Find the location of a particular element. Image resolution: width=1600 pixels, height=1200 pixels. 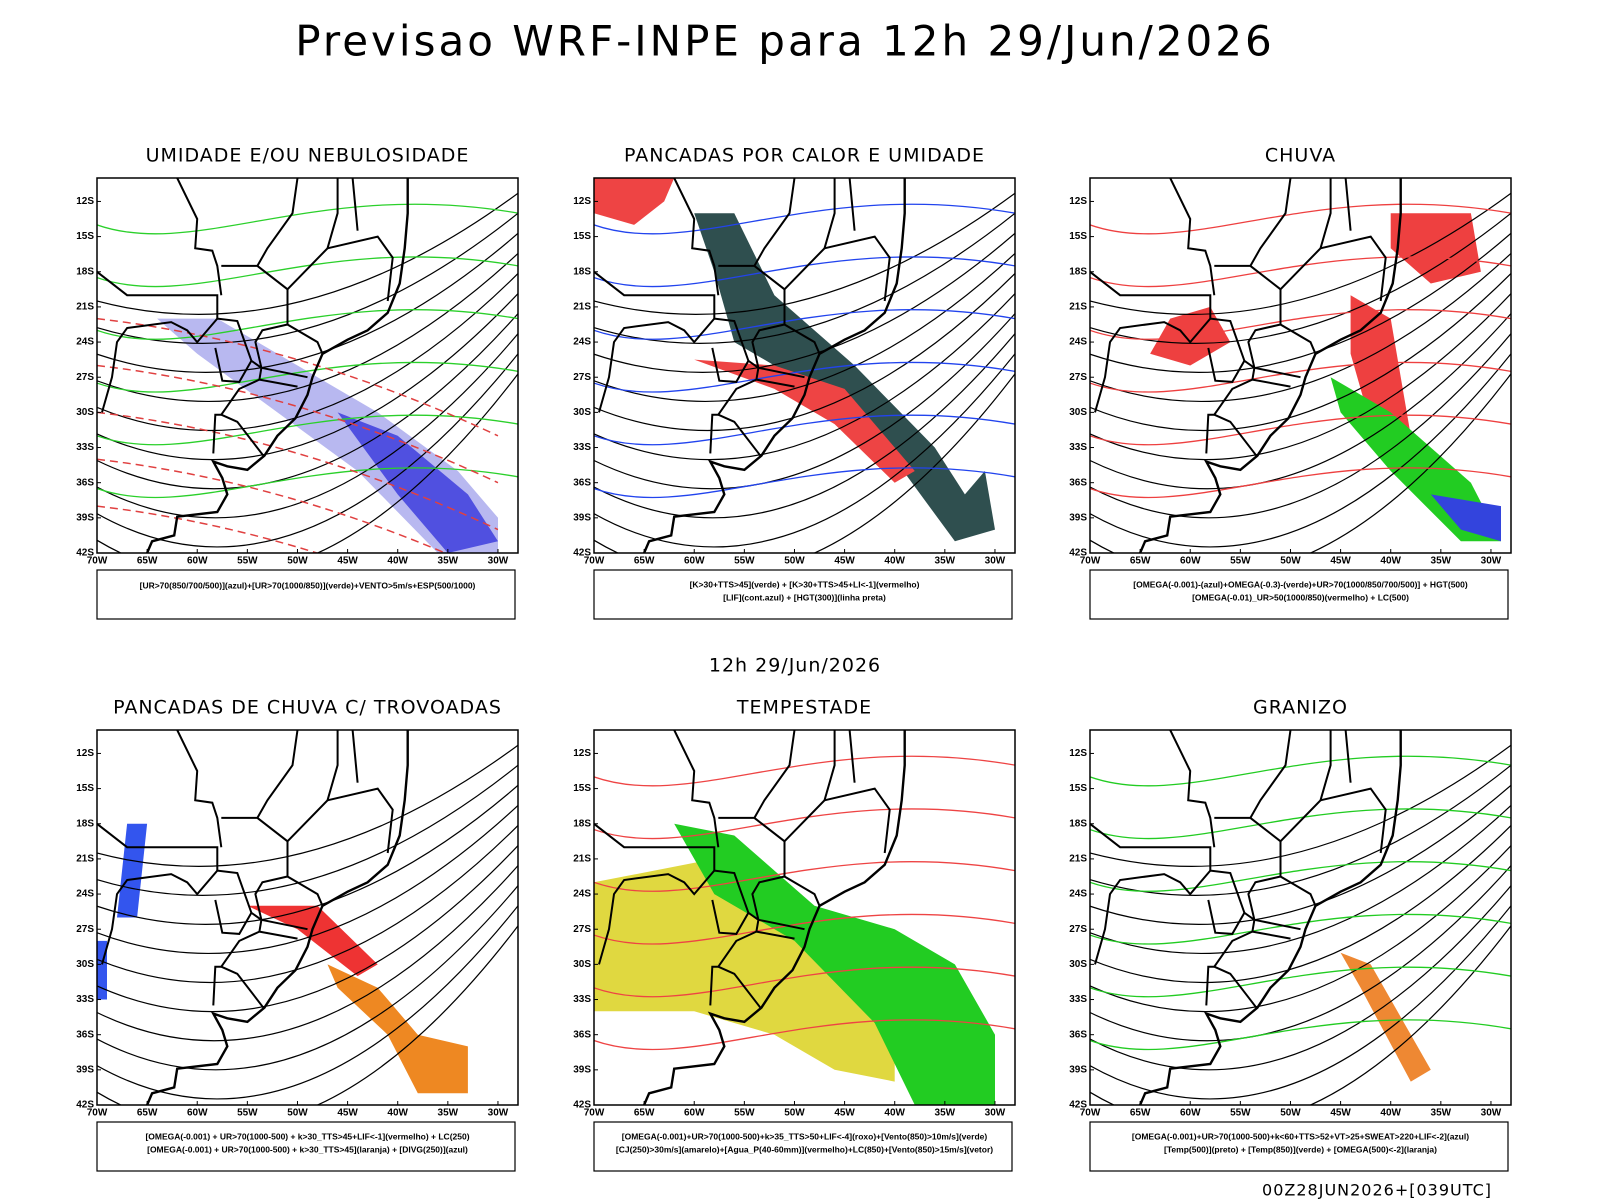

coastline is located at coordinates (277, 917).